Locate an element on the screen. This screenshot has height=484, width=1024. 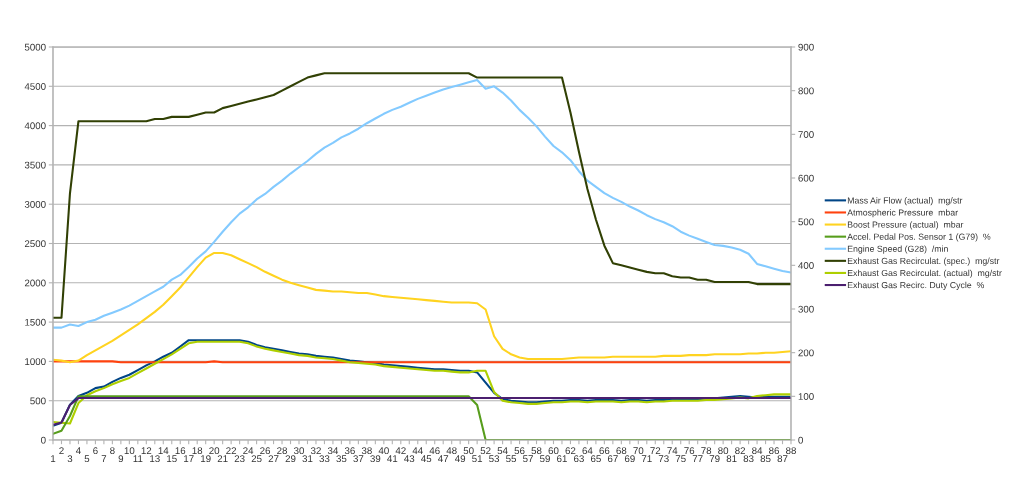
x-tick-label: 63 is located at coordinates (579, 459).